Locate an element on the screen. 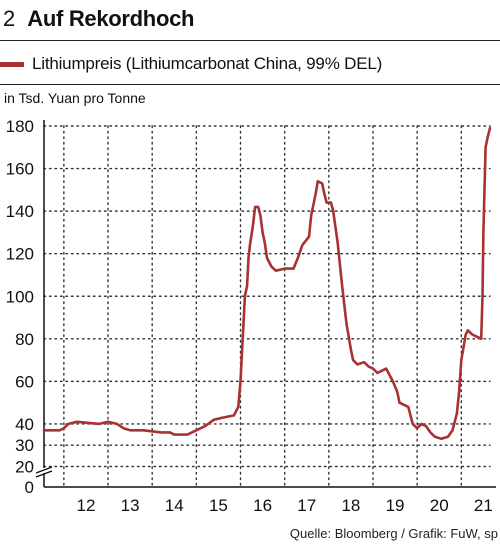 Image resolution: width=500 pixels, height=545 pixels. y-tick-label: 0 is located at coordinates (29, 487).